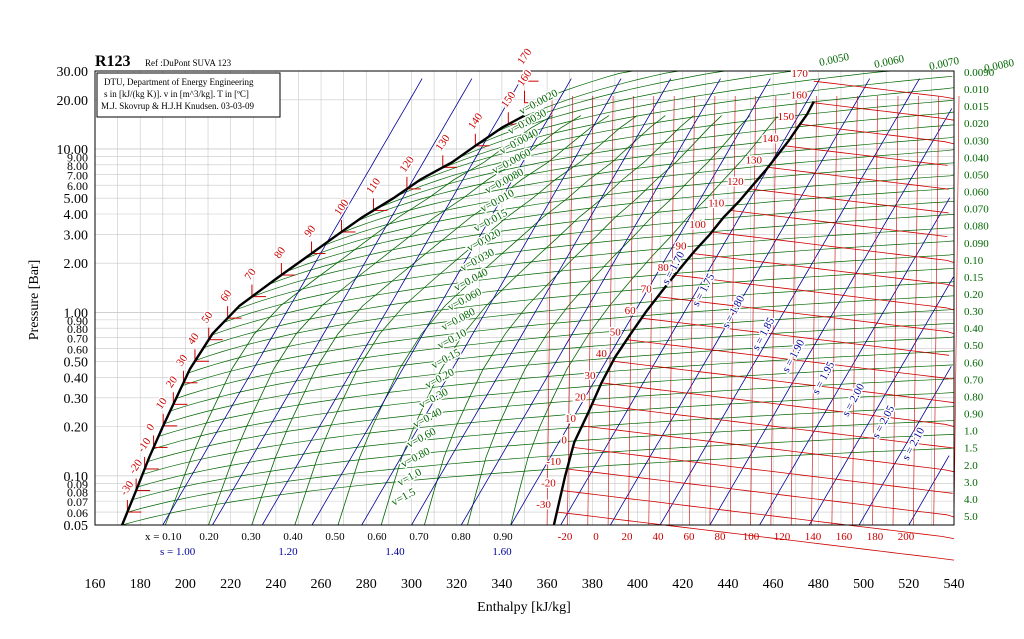 The width and height of the screenshot is (1024, 639). Describe the element at coordinates (543, 505) in the screenshot. I see `temp-label-vapor: -30` at that location.